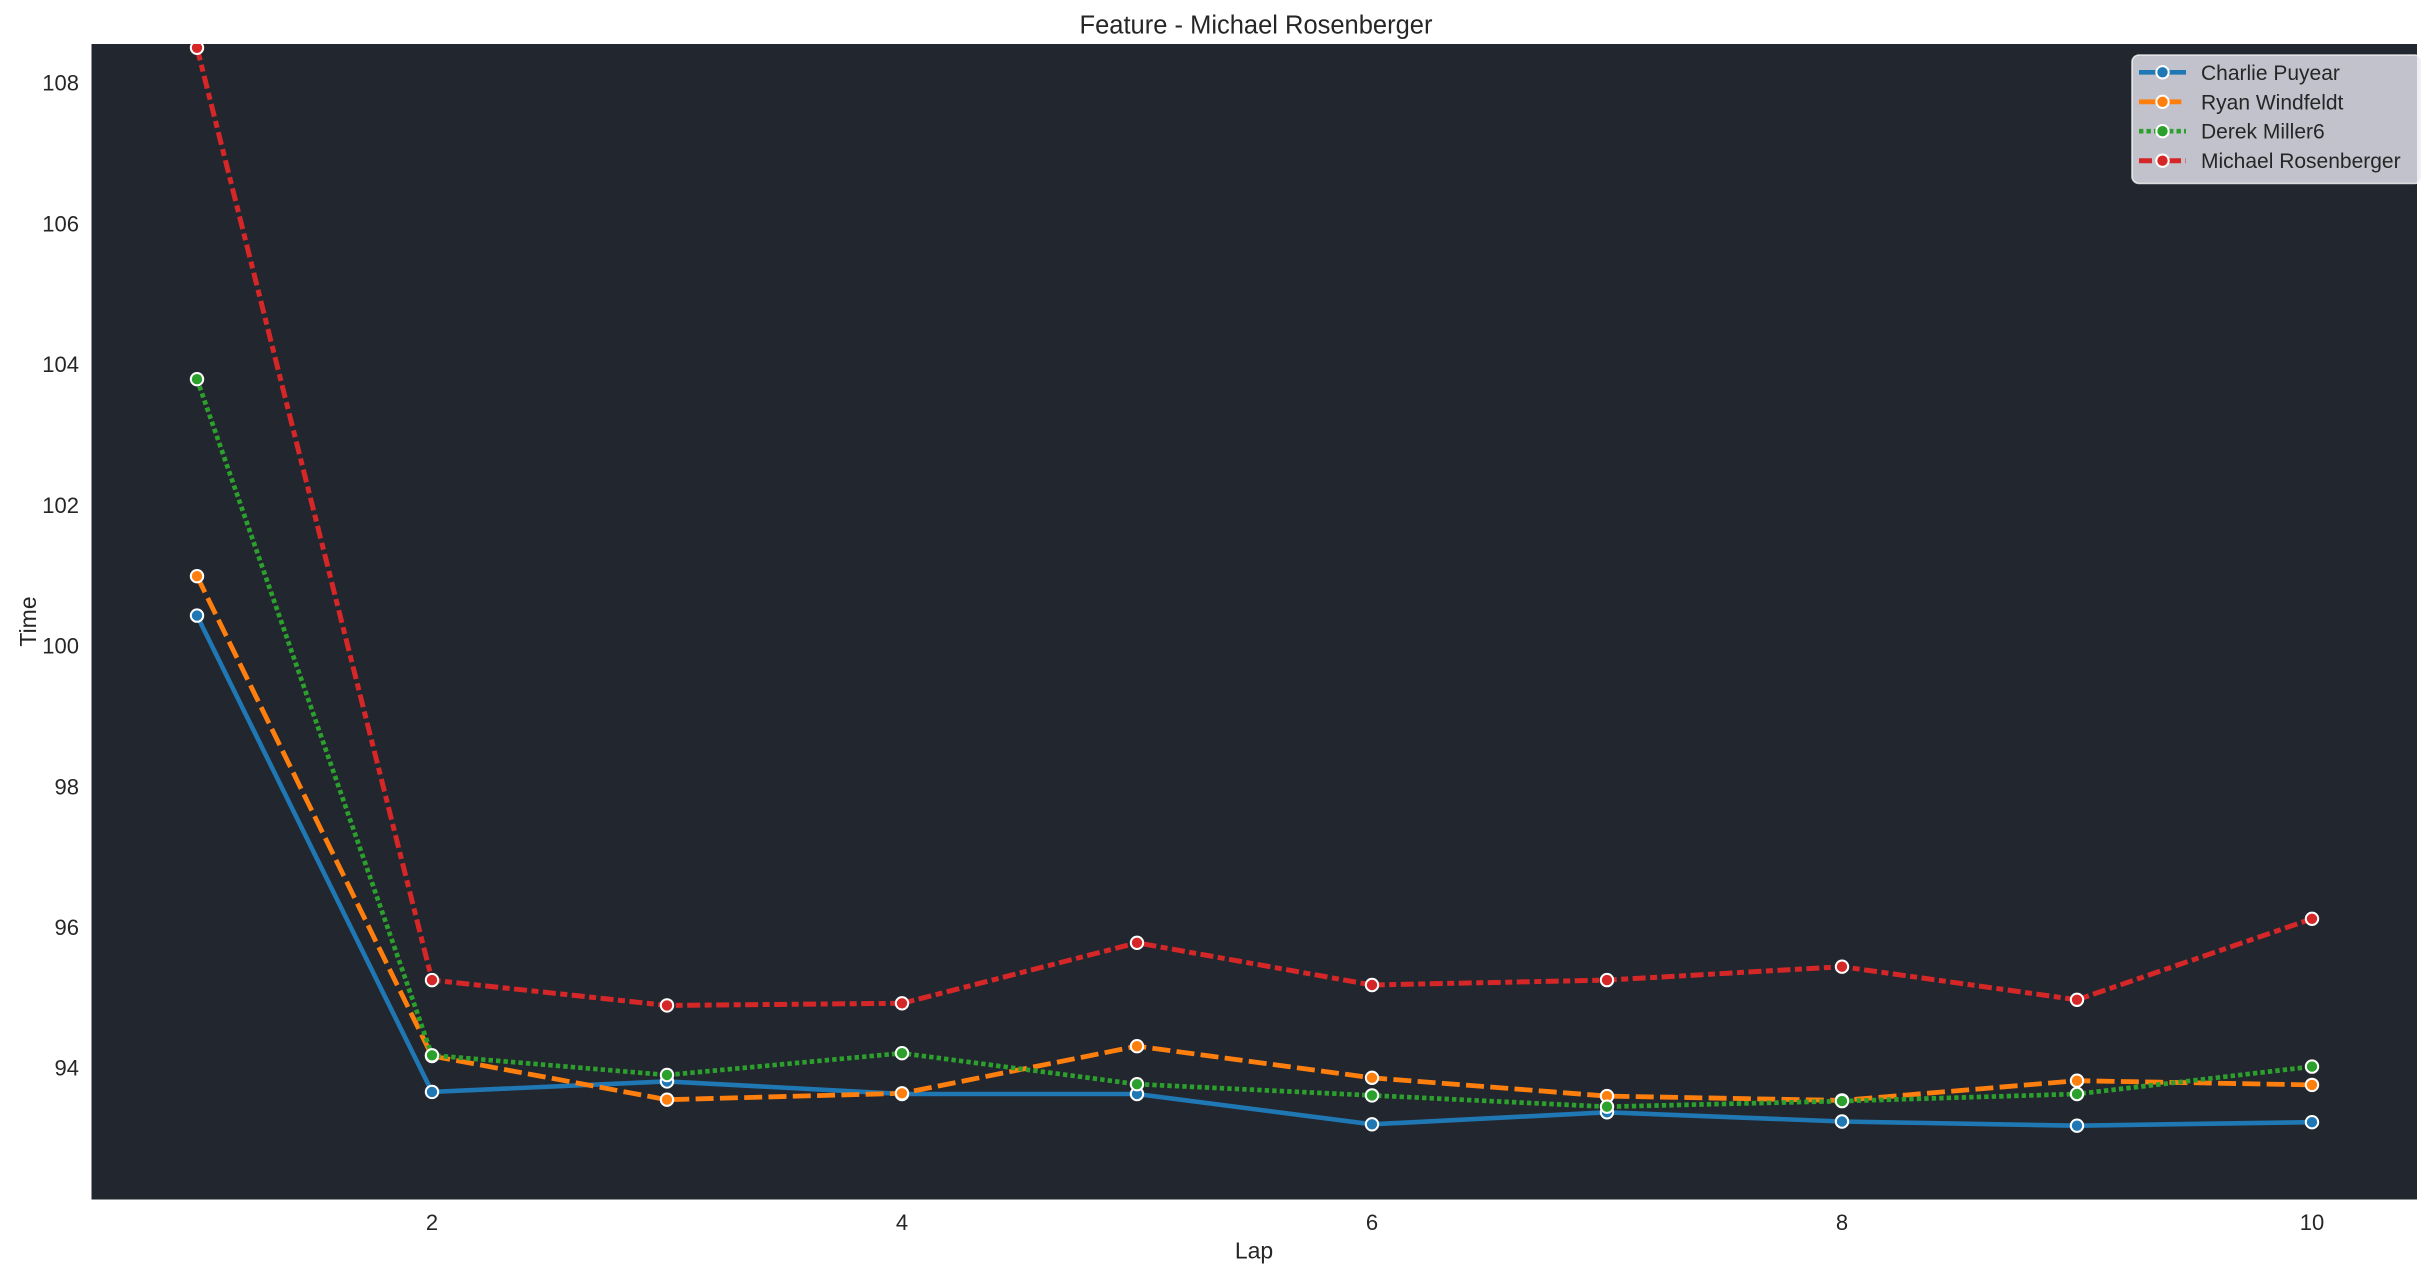 The height and width of the screenshot is (1276, 2431). I want to click on svg-text: 106, so click(60, 223).